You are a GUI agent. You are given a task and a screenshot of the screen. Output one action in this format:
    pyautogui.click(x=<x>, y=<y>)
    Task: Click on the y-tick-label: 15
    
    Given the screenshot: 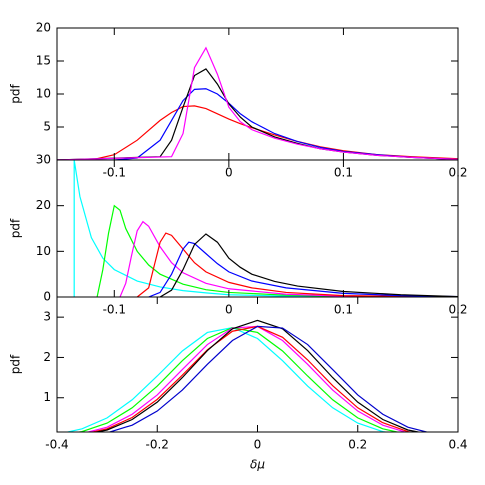 What is the action you would take?
    pyautogui.click(x=43, y=61)
    